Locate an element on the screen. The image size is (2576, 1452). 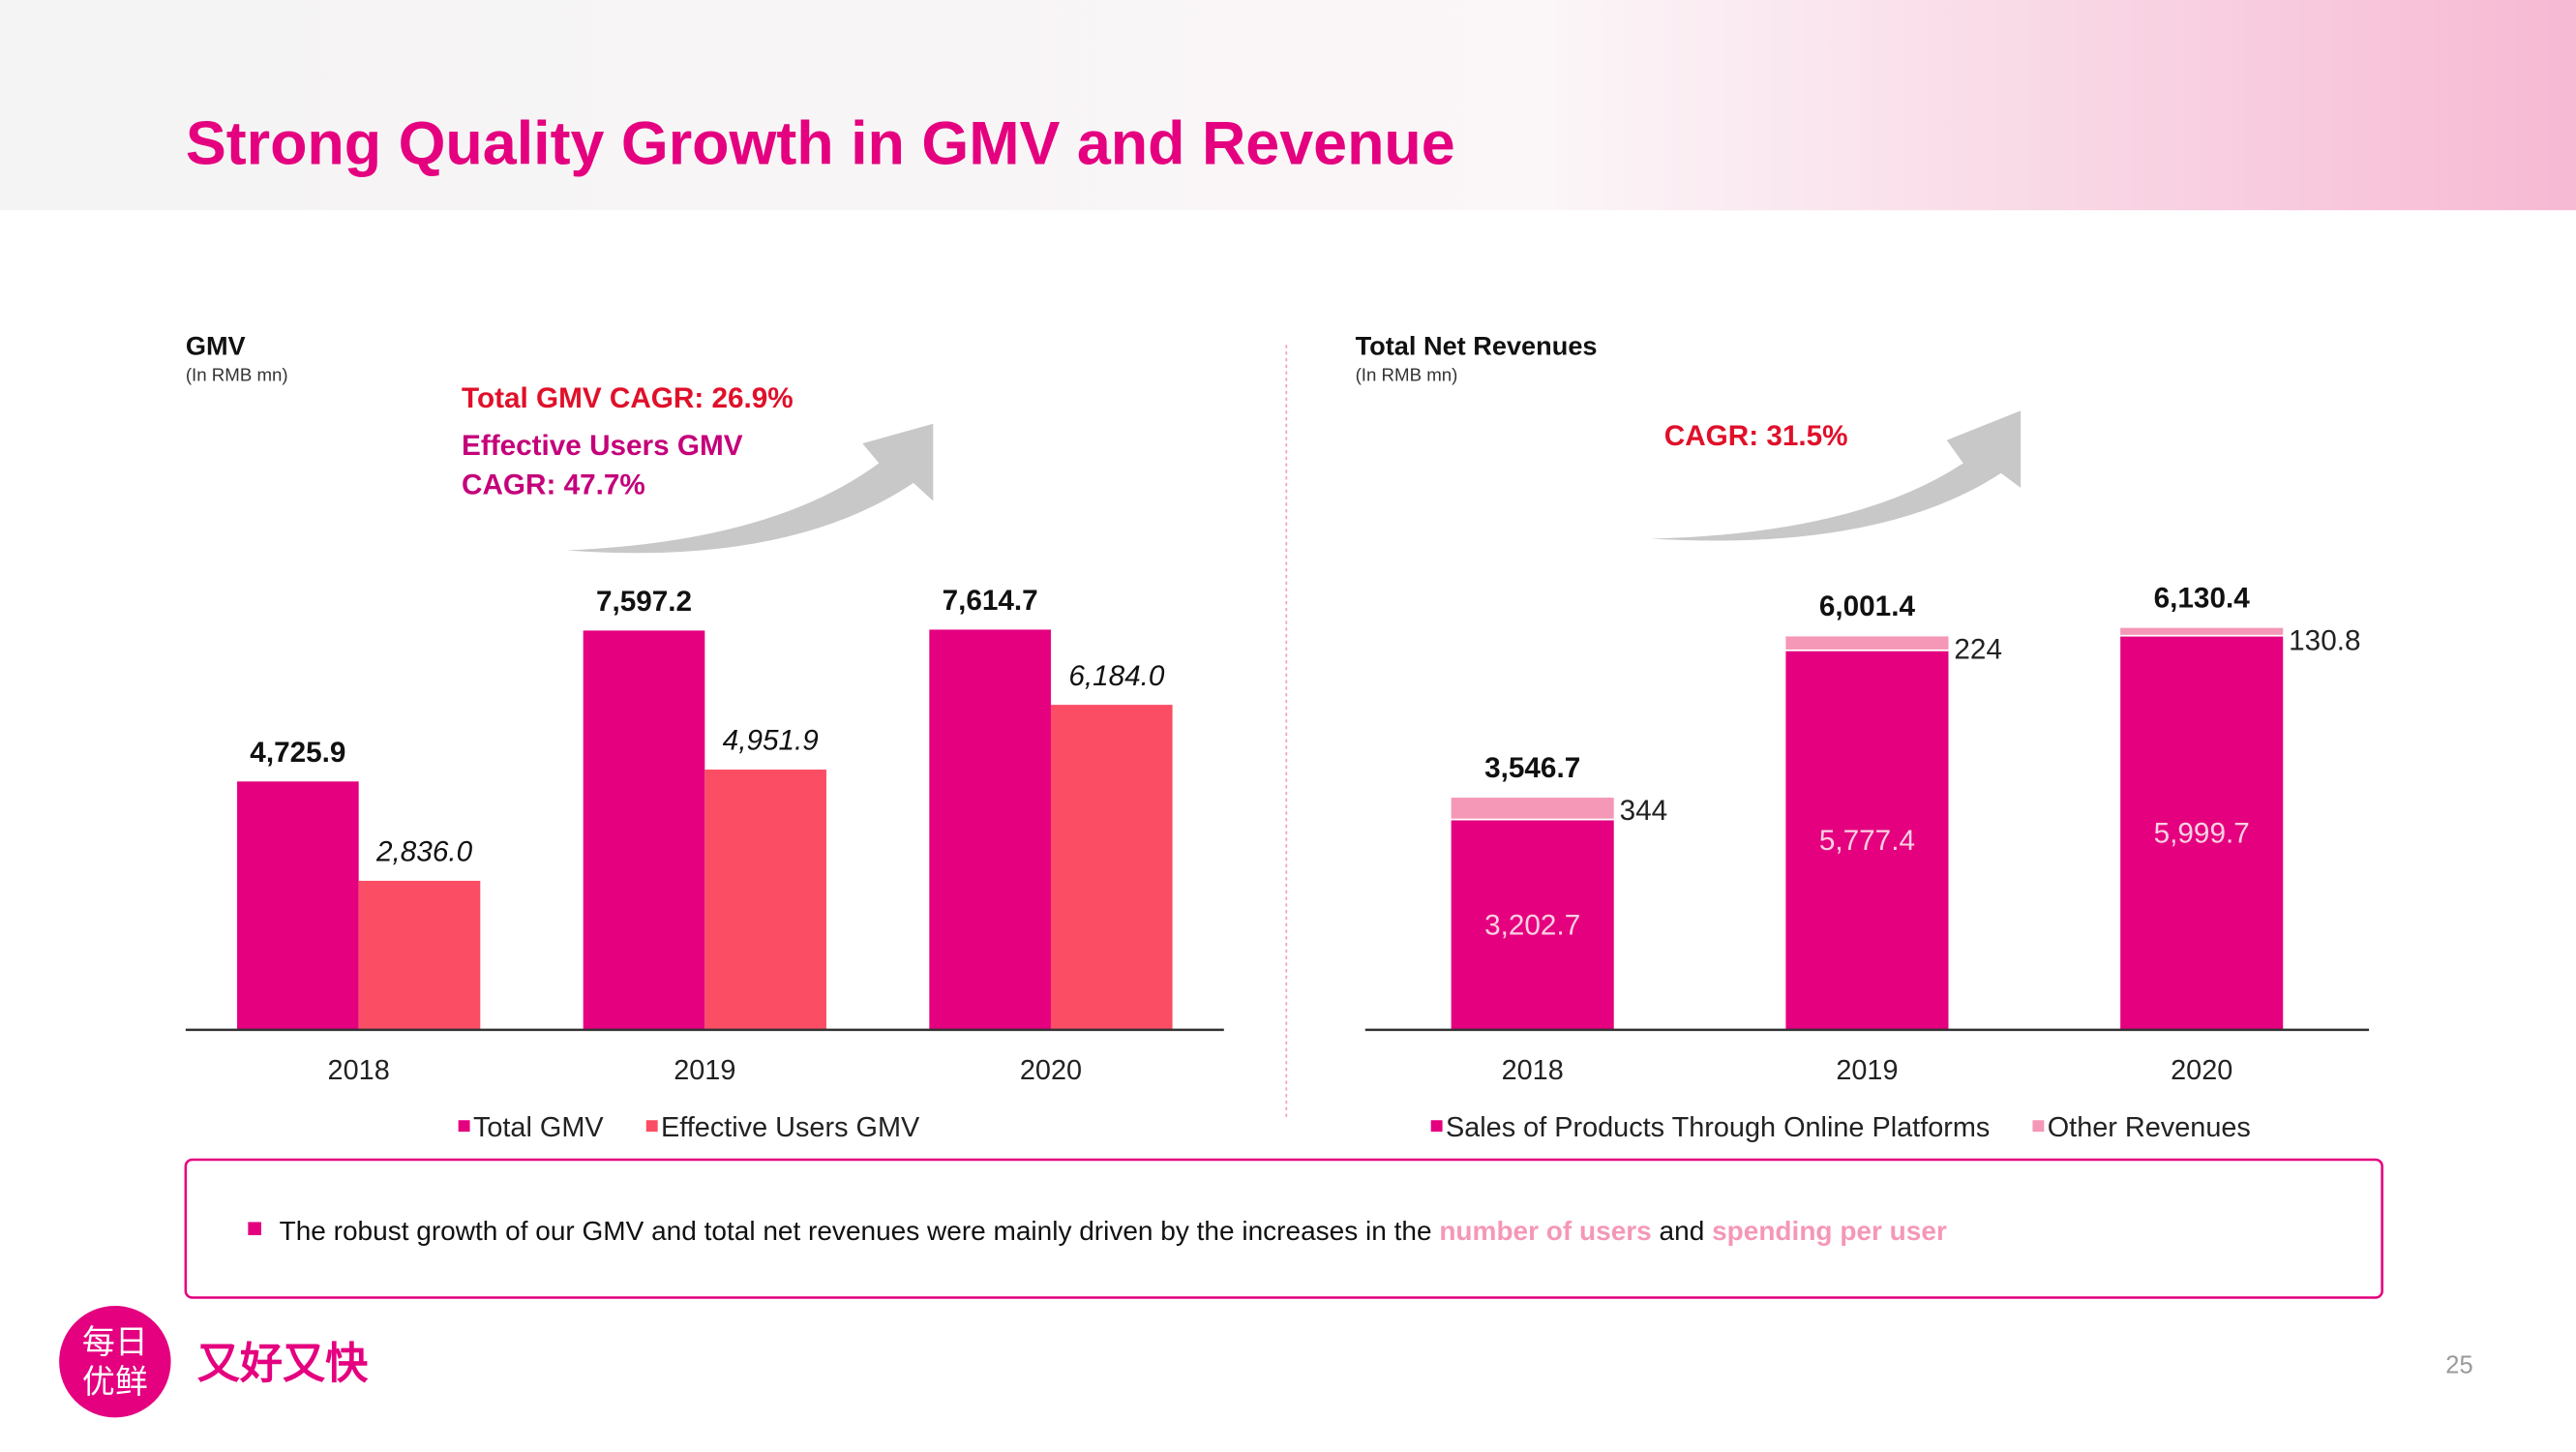
value-label: 6,184.0 is located at coordinates (1116, 676).